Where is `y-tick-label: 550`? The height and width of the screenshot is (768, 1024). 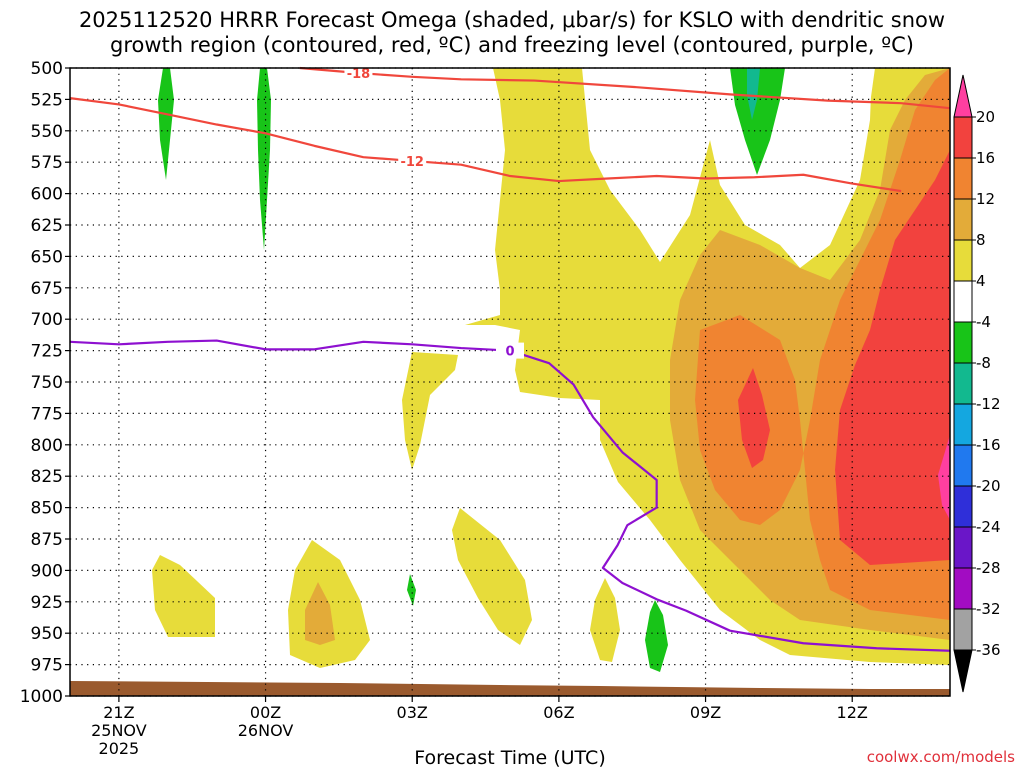
y-tick-label: 550 is located at coordinates (47, 132).